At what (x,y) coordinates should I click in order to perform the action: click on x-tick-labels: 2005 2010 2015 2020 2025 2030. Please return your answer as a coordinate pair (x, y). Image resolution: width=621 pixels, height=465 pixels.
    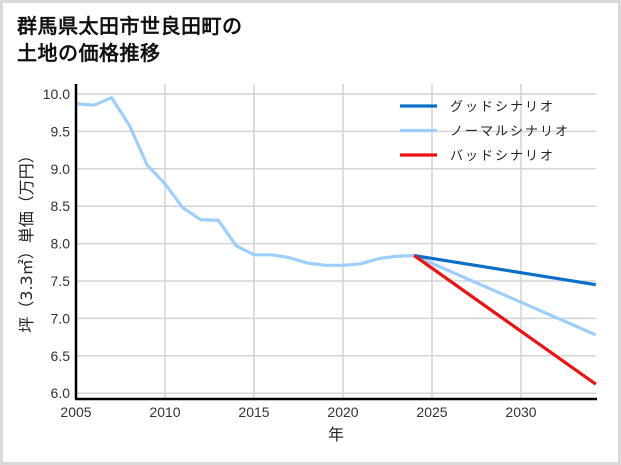
    Looking at the image, I should click on (298, 412).